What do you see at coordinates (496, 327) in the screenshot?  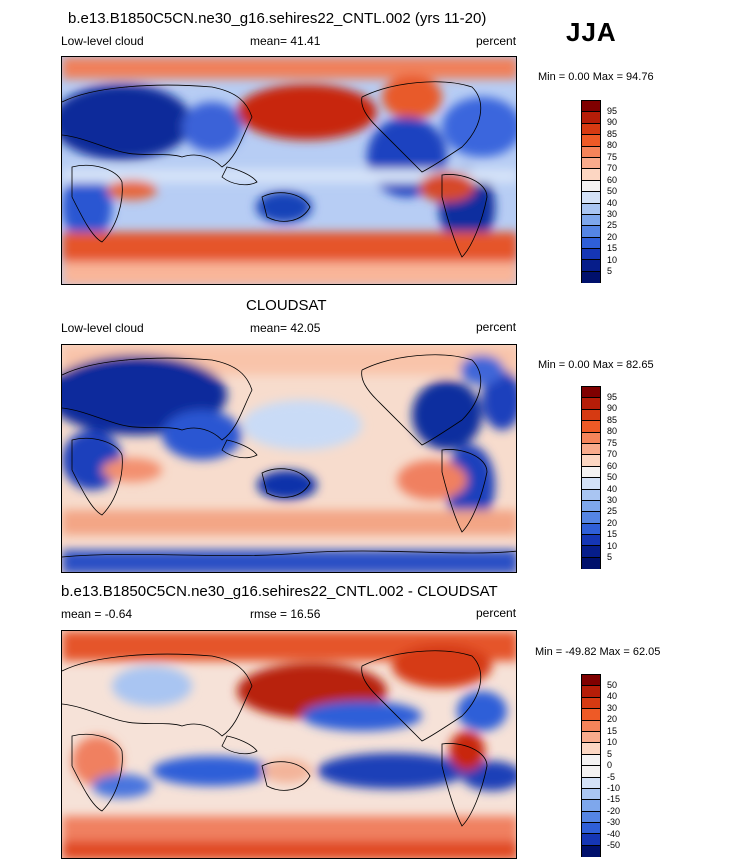 I see `panel-cloudsat-units-label: percent` at bounding box center [496, 327].